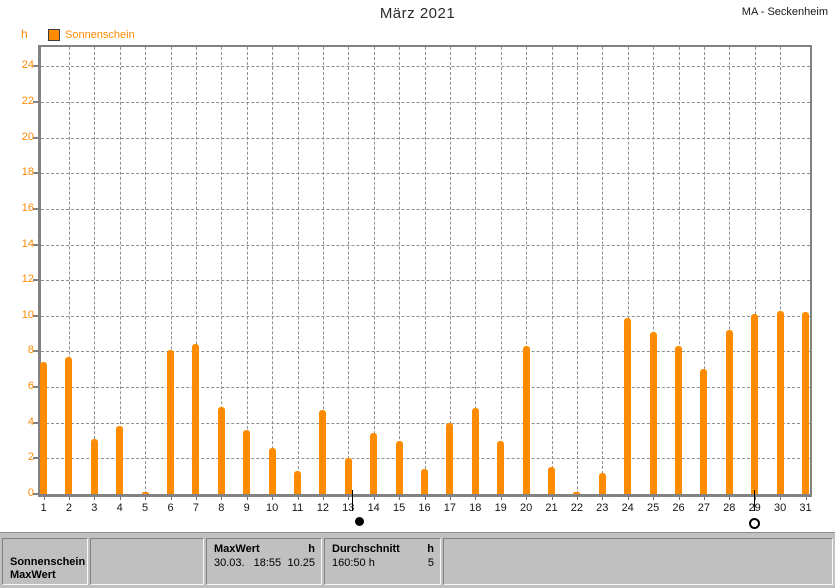 The image size is (835, 588). Describe the element at coordinates (399, 508) in the screenshot. I see `x-tick-label-15: 15` at that location.